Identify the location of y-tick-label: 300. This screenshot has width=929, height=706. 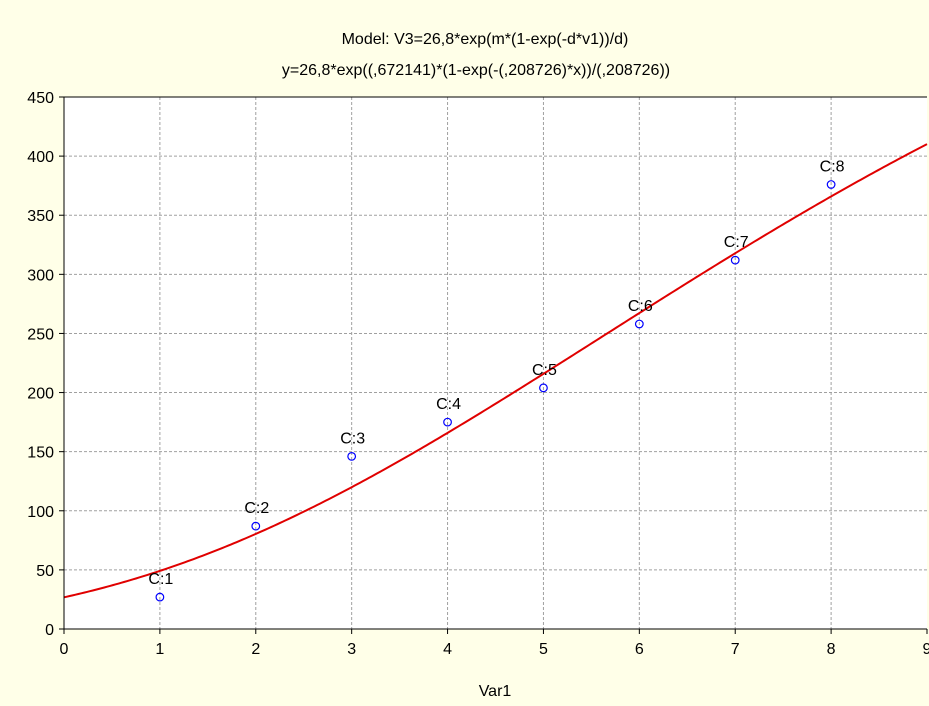
(40, 275).